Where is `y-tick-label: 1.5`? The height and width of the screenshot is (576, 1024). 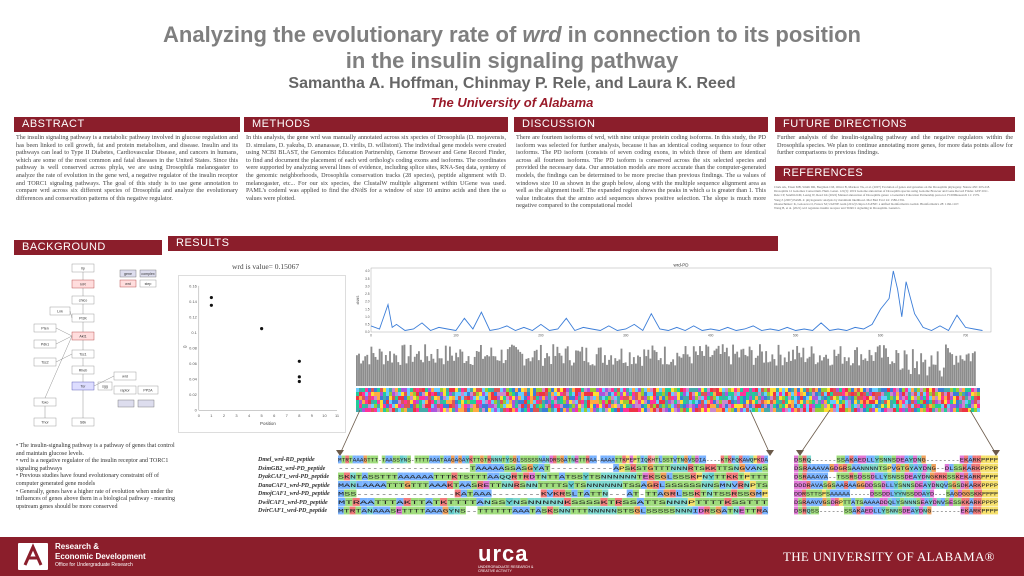
y-tick-label: 1.5 is located at coordinates (367, 309).